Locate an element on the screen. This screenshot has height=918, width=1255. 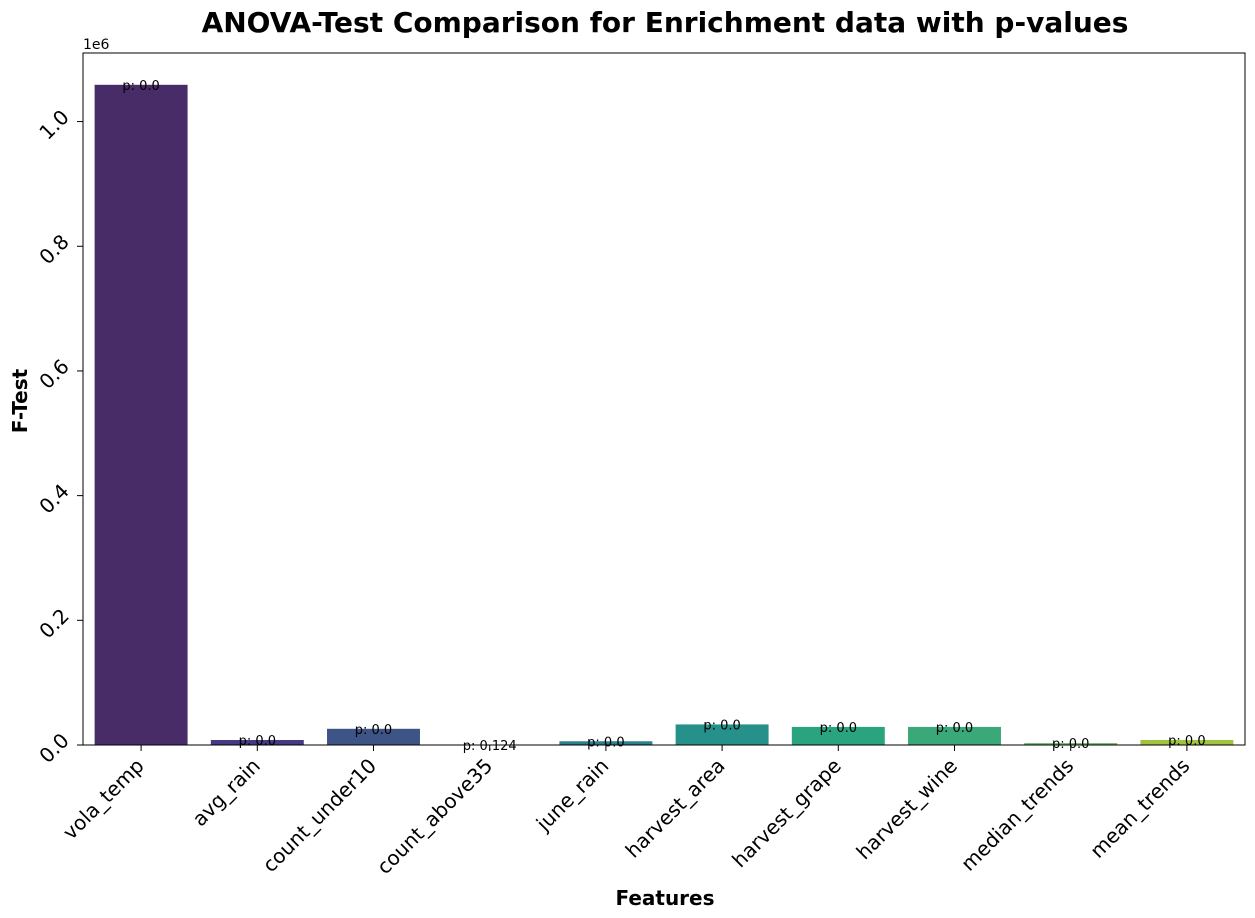
bar-count_under10 is located at coordinates (373, 736).